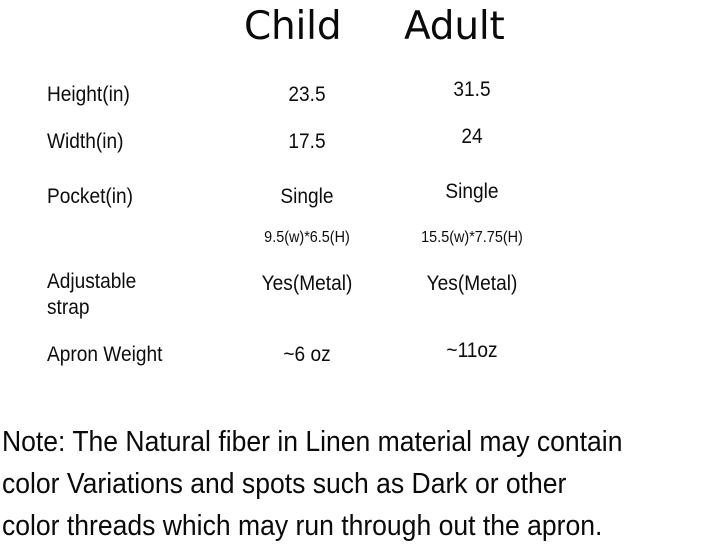 This screenshot has height=560, width=720. Describe the element at coordinates (68, 307) in the screenshot. I see `row-label-adjustable-strap-line2: strap` at that location.